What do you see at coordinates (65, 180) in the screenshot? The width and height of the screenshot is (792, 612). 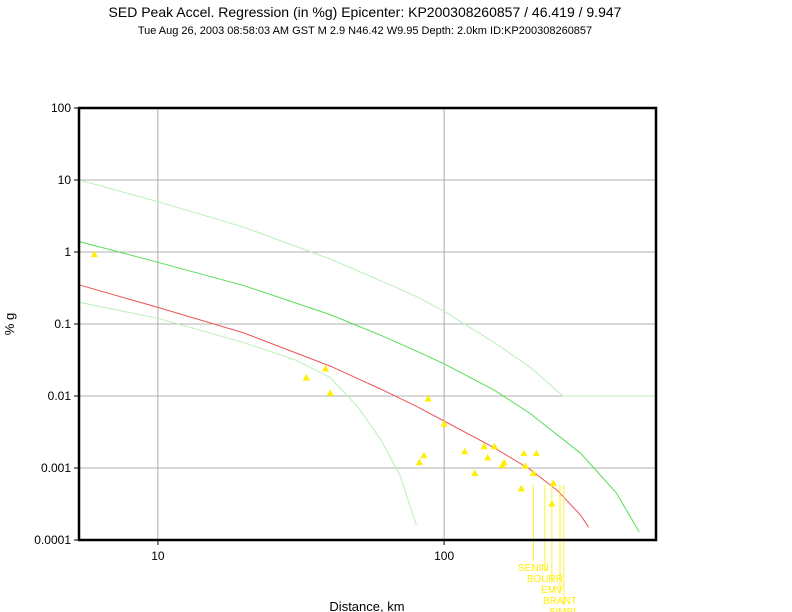 I see `y-tick-label: 10` at bounding box center [65, 180].